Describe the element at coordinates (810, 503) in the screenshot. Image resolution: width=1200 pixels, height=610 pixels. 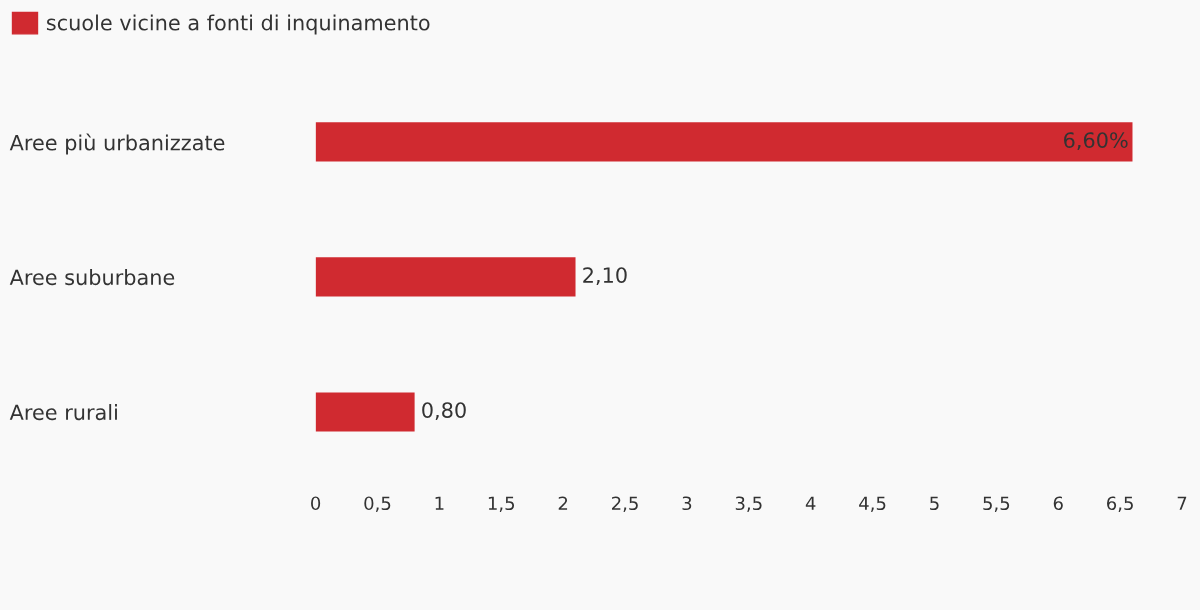
I see `x-tick-label: 4` at that location.